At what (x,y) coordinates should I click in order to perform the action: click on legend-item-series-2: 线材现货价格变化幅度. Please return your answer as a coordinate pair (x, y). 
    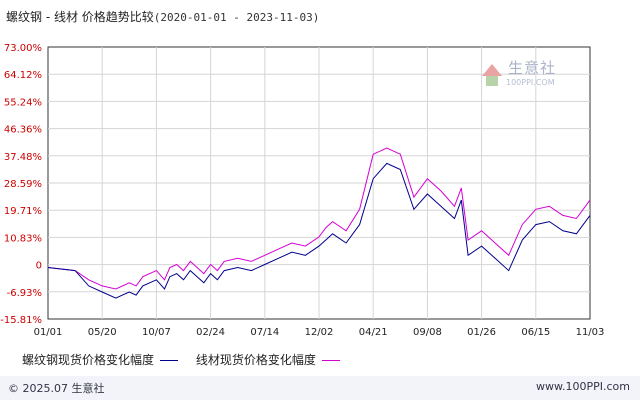
    Looking at the image, I should click on (268, 359).